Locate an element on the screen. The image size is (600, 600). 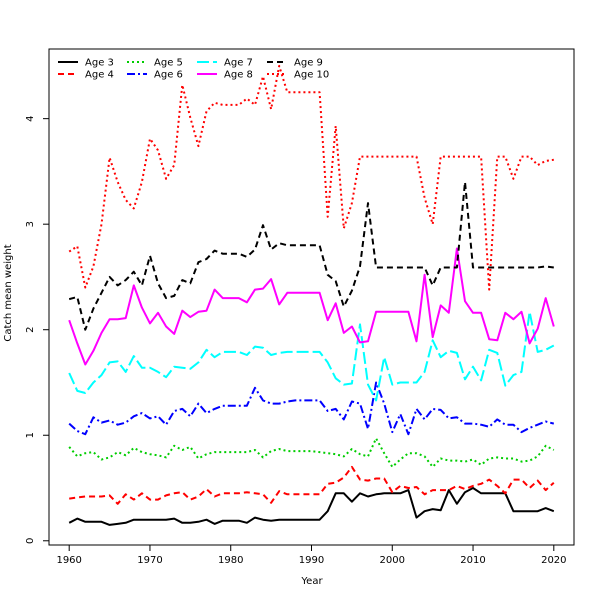
y-tick-label: 4 is located at coordinates (30, 118).